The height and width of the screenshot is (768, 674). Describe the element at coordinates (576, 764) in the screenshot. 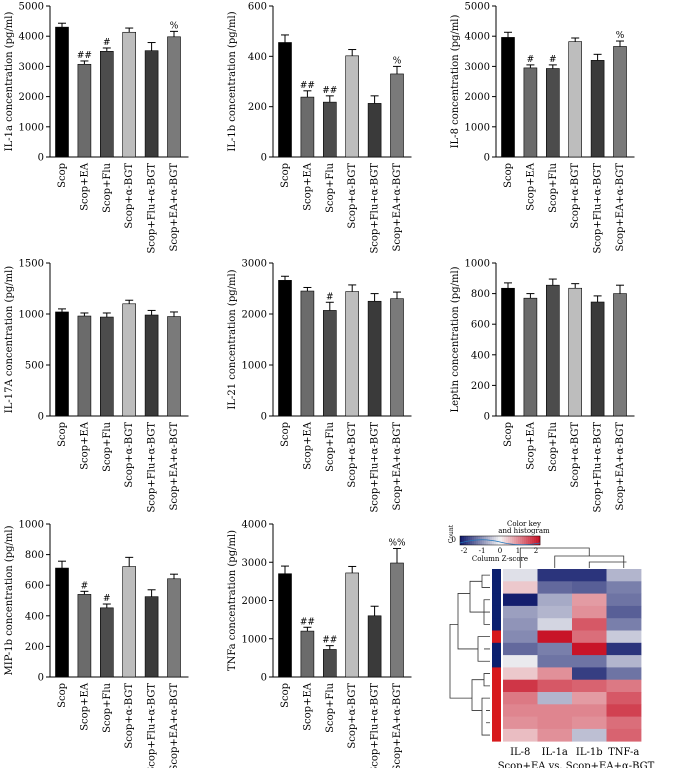

I see `heatmap-title: Scop+EA vs. Scop+EA+α-BGT` at that location.